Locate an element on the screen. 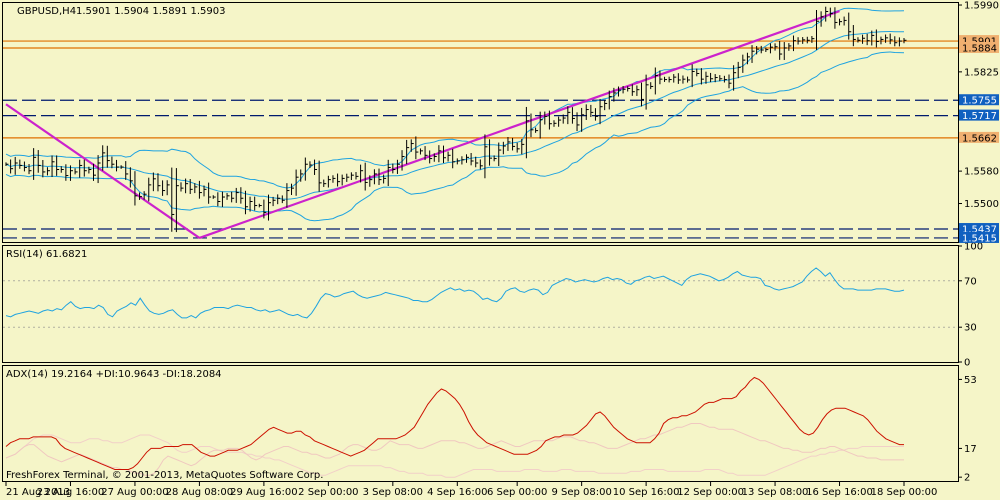 The width and height of the screenshot is (1000, 500). adx-tick-label: 2 is located at coordinates (967, 478).